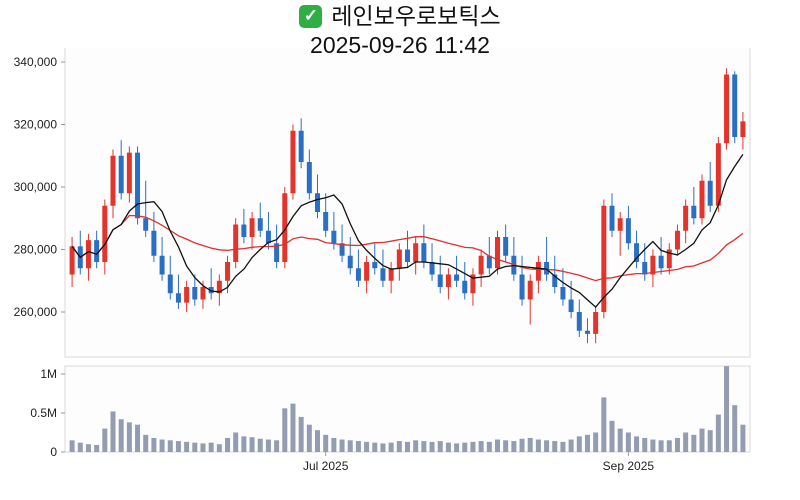 This screenshot has height=500, width=800. Describe the element at coordinates (36, 187) in the screenshot. I see `price-y-axis-label: 300,000` at that location.